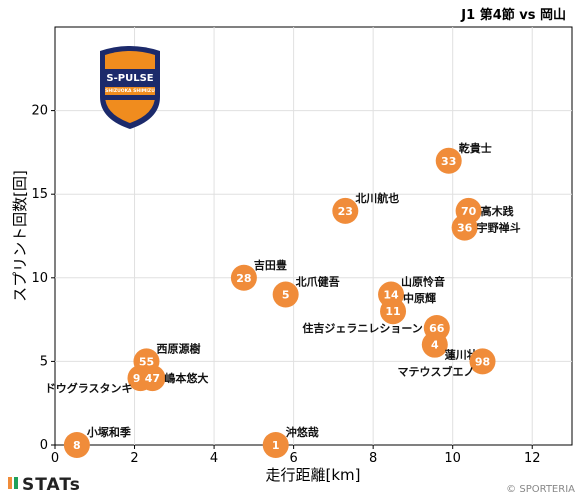  I want to click on brand-text: STATs, so click(51, 485).